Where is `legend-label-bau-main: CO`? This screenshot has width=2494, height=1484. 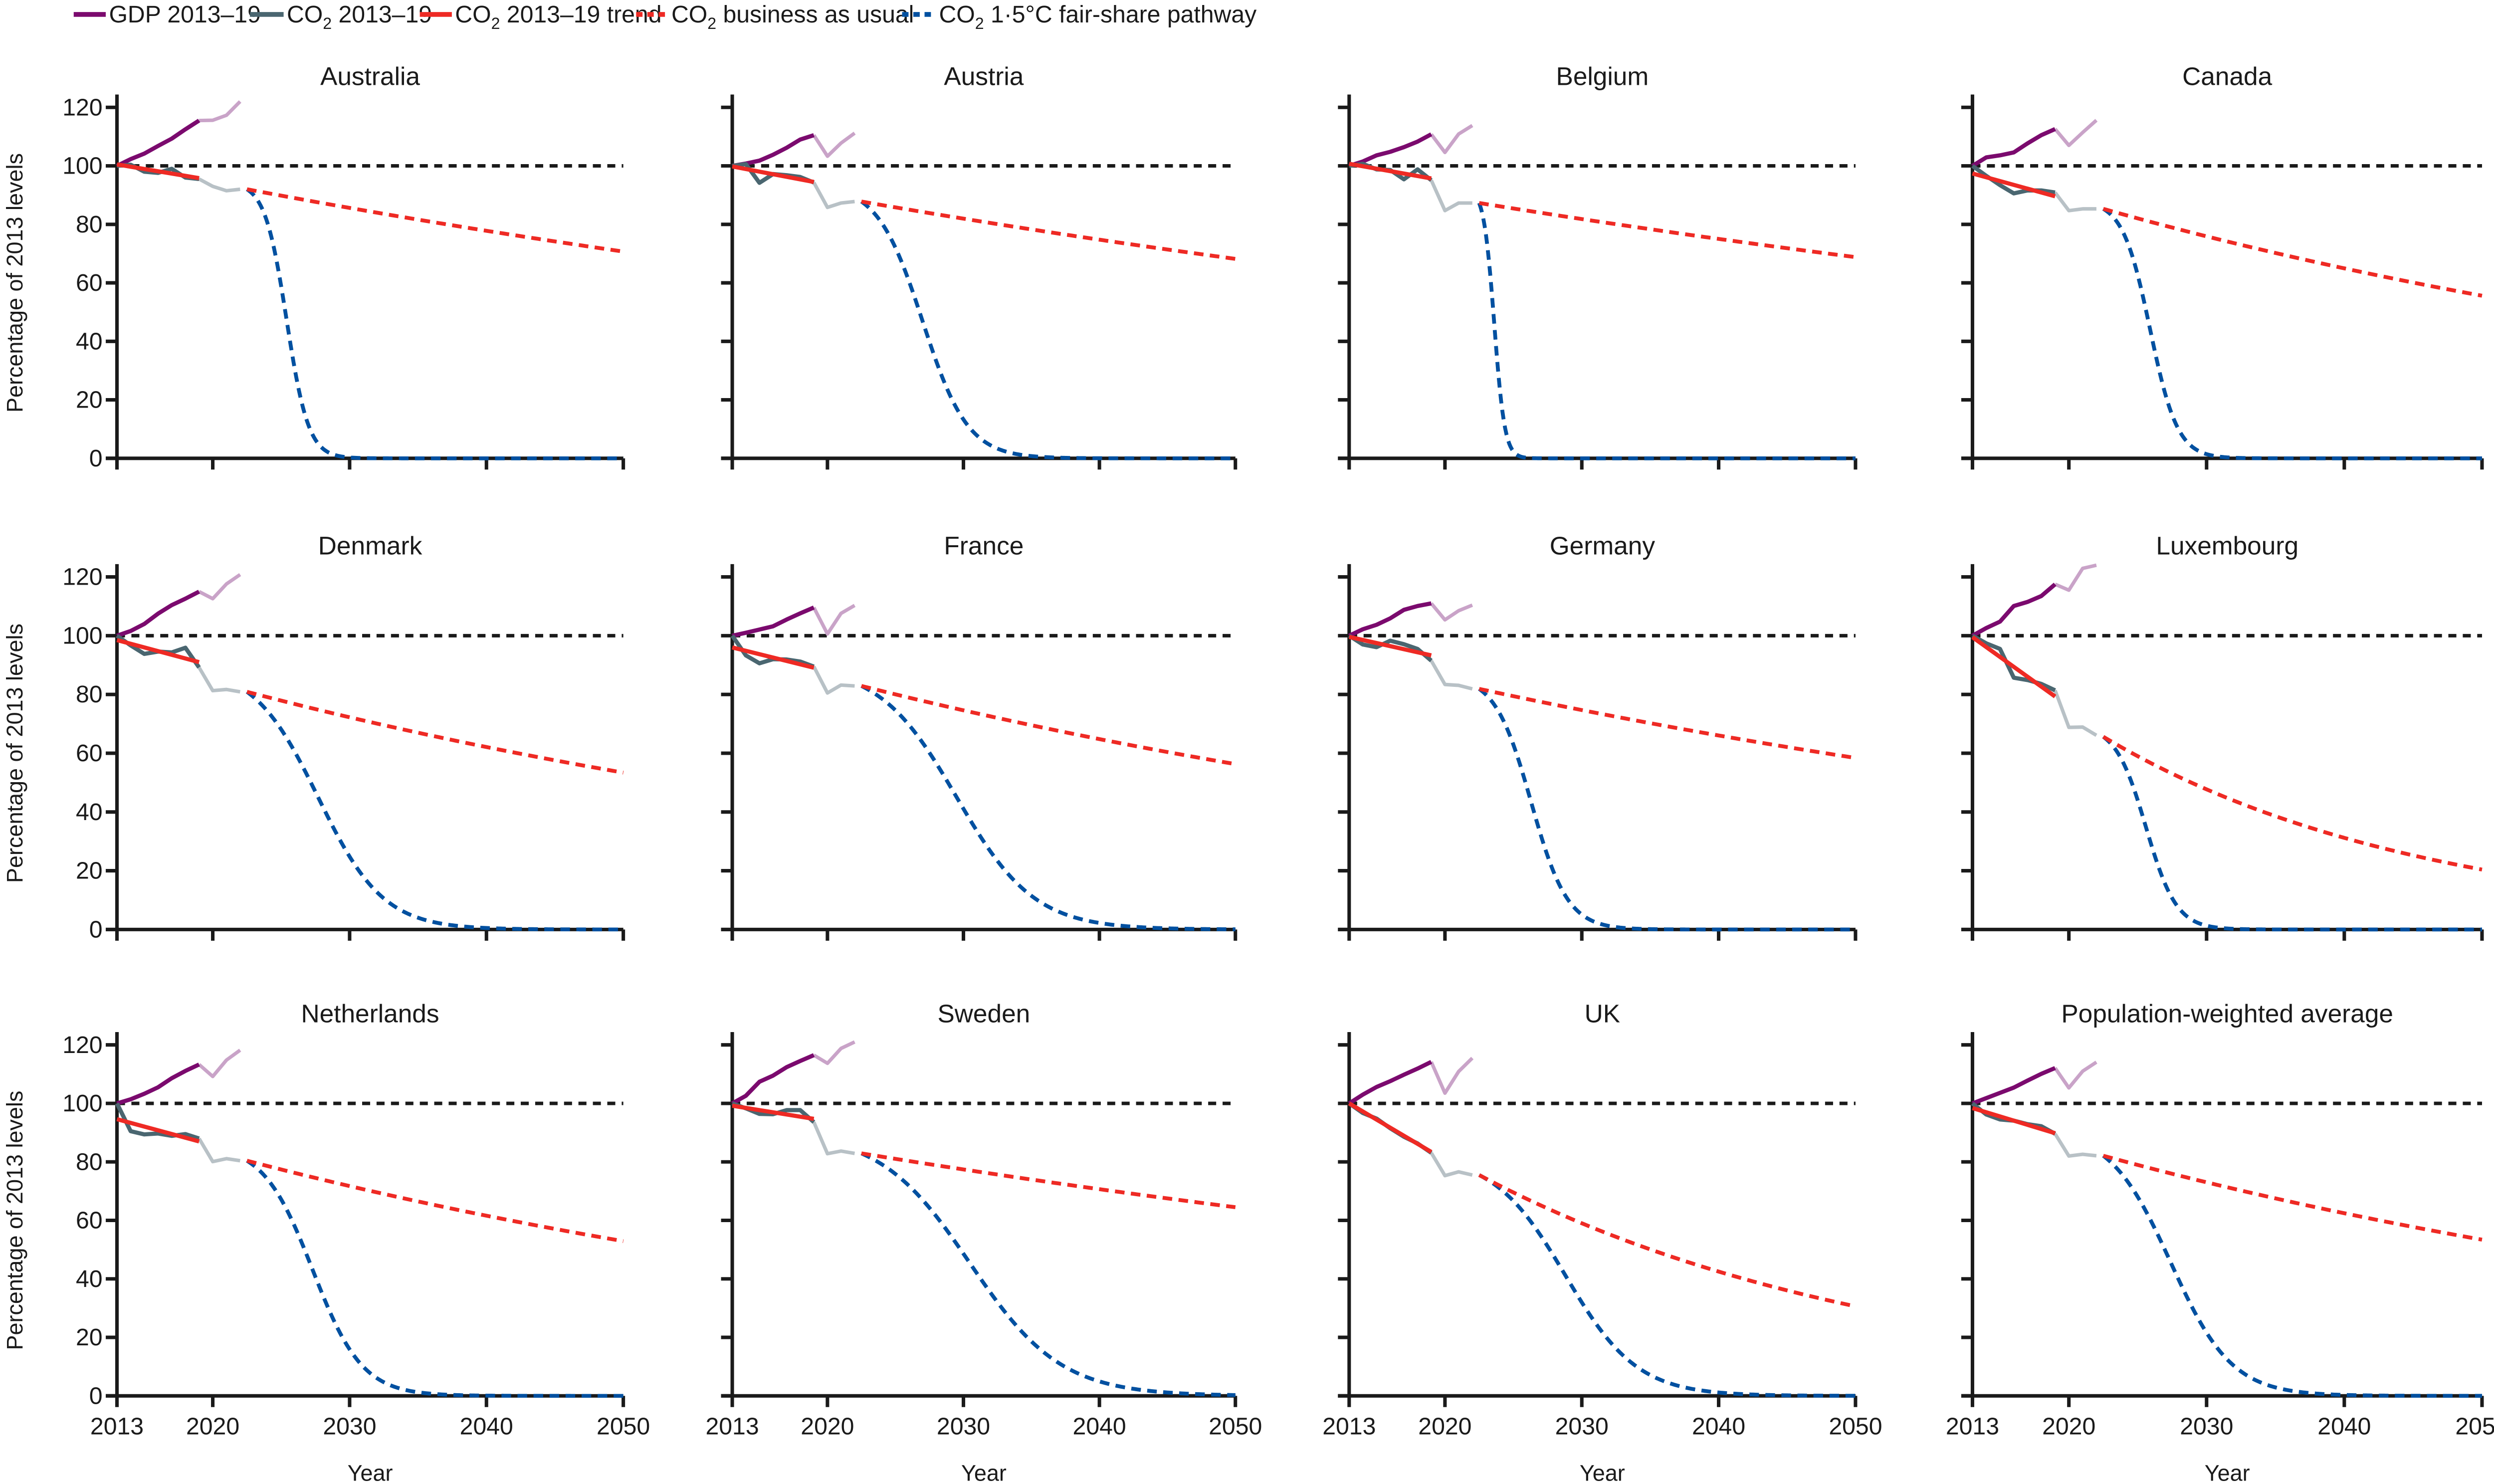
legend-label-bau-main: CO is located at coordinates (689, 14).